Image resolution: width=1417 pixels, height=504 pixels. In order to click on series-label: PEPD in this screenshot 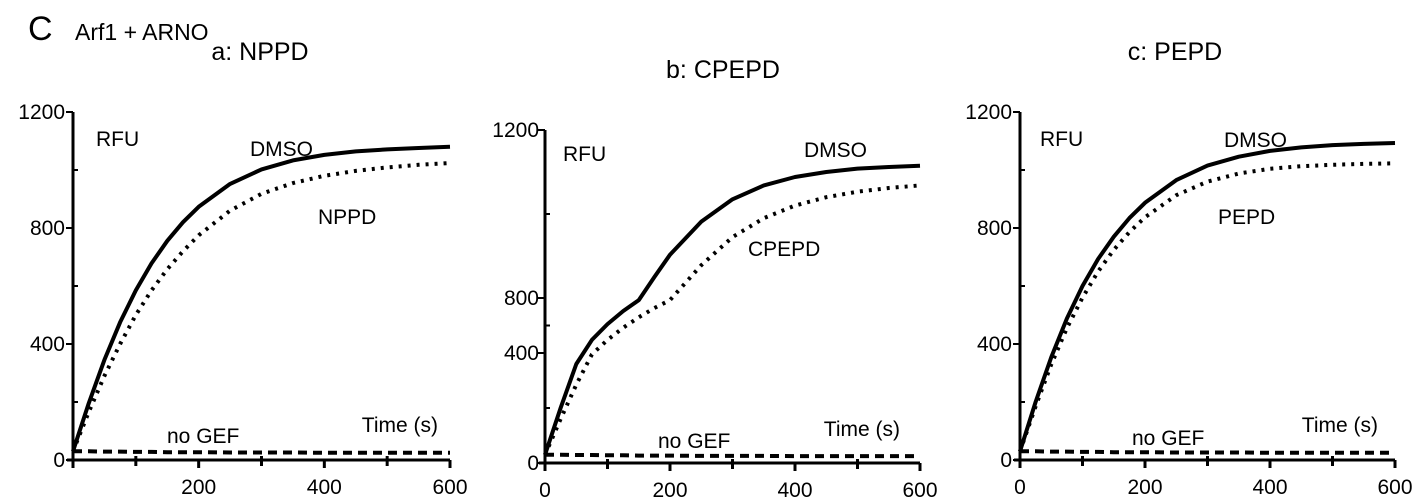, I will do `click(1246, 217)`.